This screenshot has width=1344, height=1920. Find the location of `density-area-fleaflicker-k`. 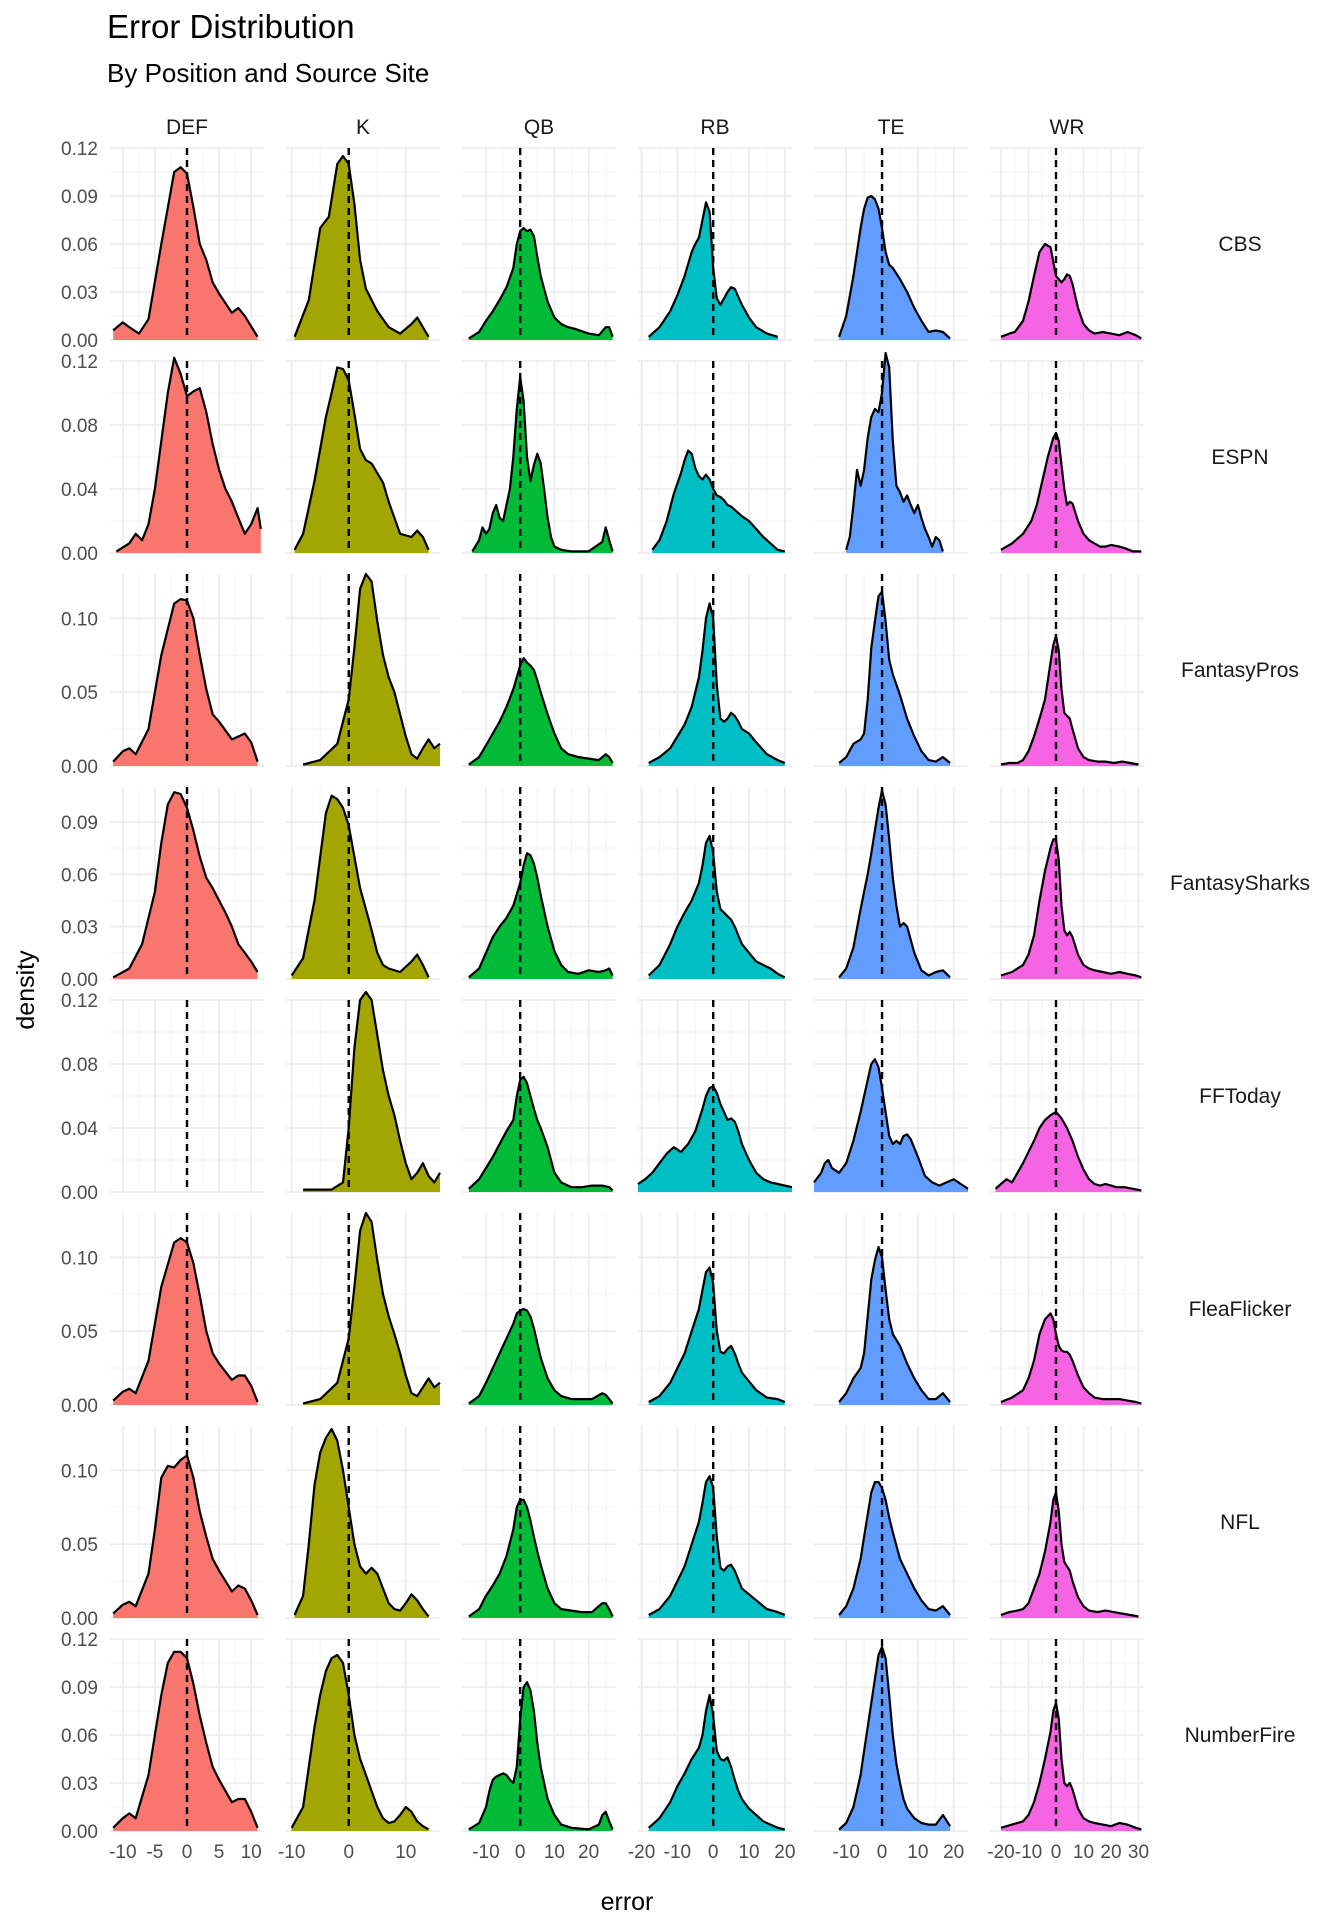

density-area-fleaflicker-k is located at coordinates (371, 1309).